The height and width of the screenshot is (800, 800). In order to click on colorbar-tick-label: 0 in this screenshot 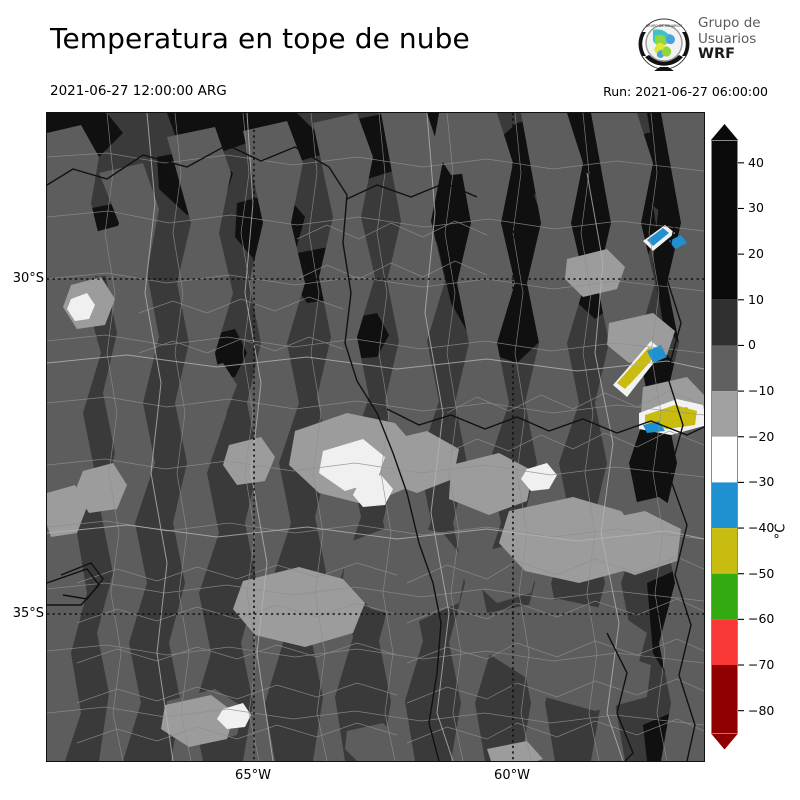, I will do `click(752, 345)`.